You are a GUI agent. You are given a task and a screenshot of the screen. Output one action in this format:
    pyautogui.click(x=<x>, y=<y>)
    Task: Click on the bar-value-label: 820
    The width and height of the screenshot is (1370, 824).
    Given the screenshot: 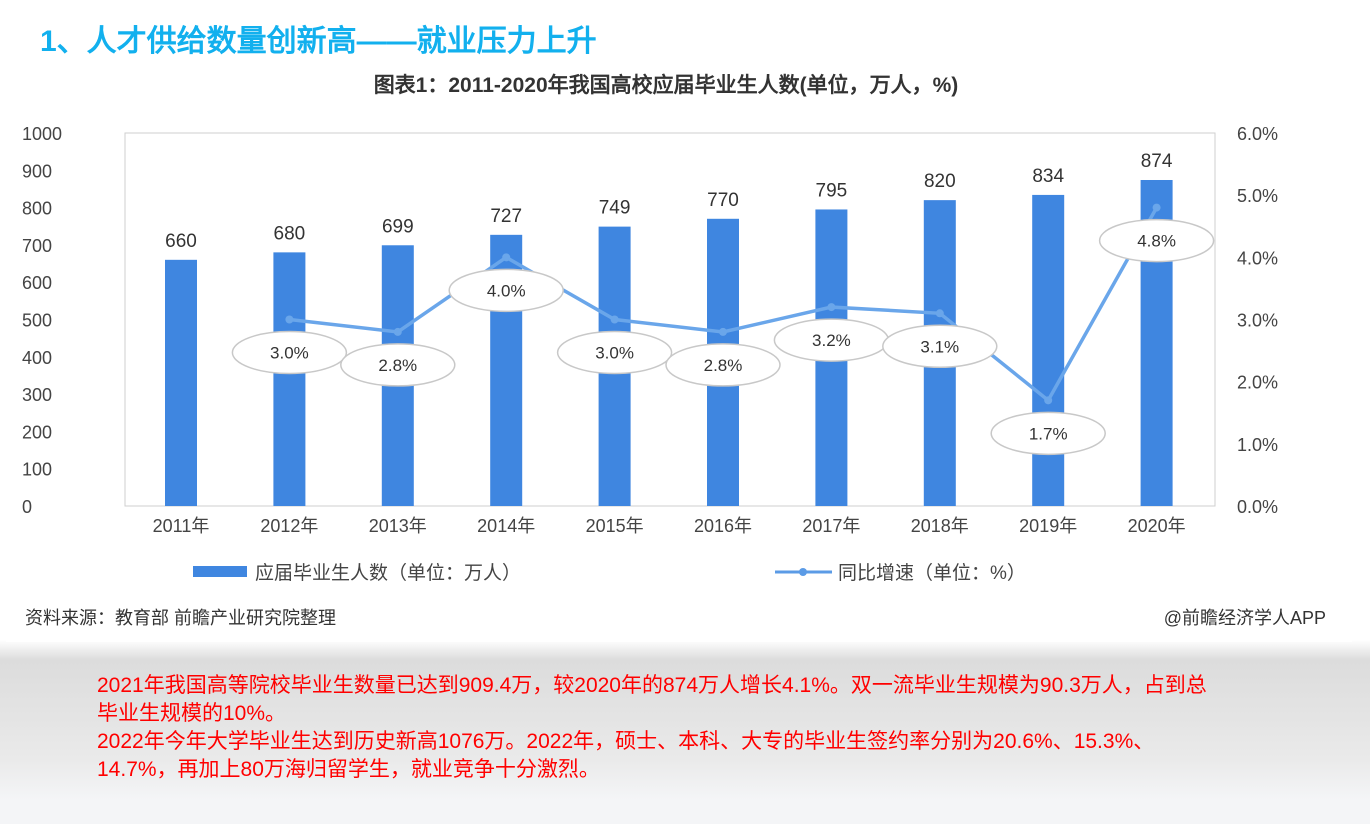 What is the action you would take?
    pyautogui.click(x=940, y=181)
    